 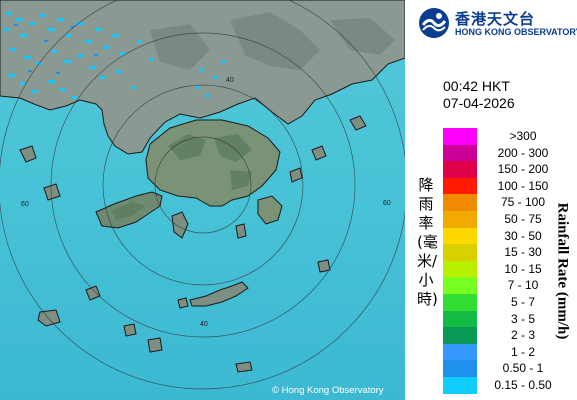 What do you see at coordinates (507, 319) in the screenshot?
I see `legend-row: 3 - 5` at bounding box center [507, 319].